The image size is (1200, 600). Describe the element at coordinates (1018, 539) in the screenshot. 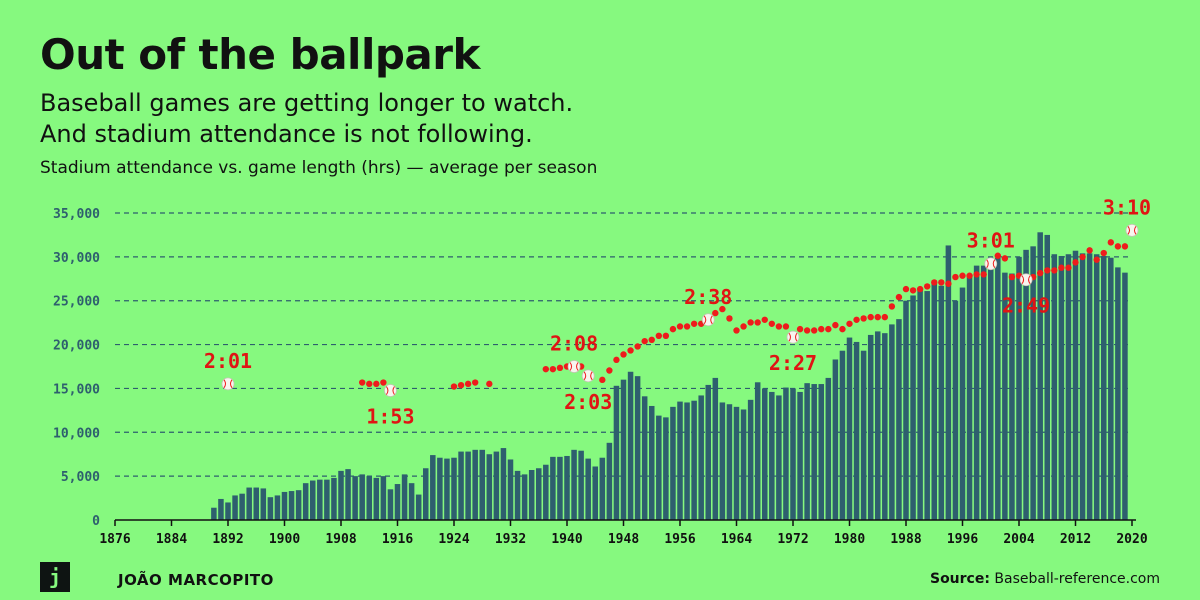

I see `x-tick-label: 2004` at that location.